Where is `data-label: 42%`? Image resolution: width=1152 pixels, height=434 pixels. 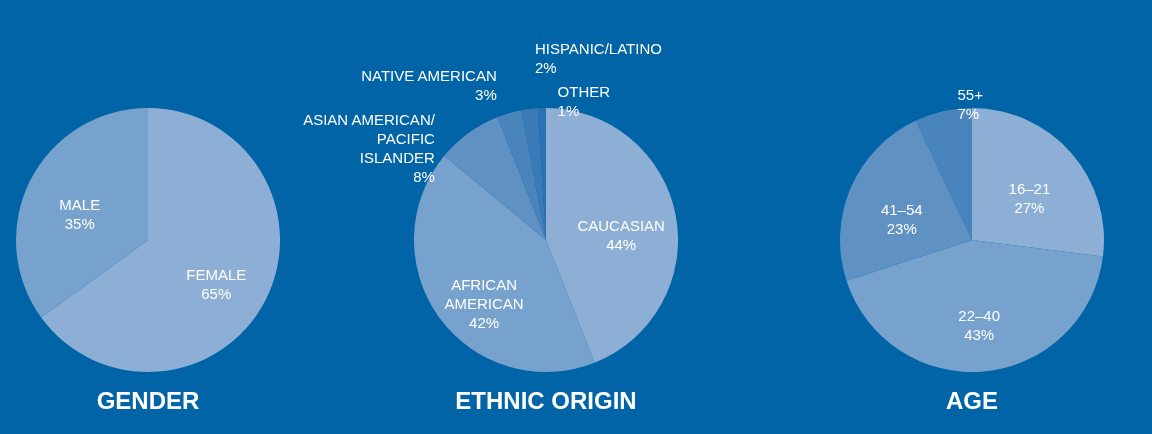
data-label: 42% is located at coordinates (484, 322).